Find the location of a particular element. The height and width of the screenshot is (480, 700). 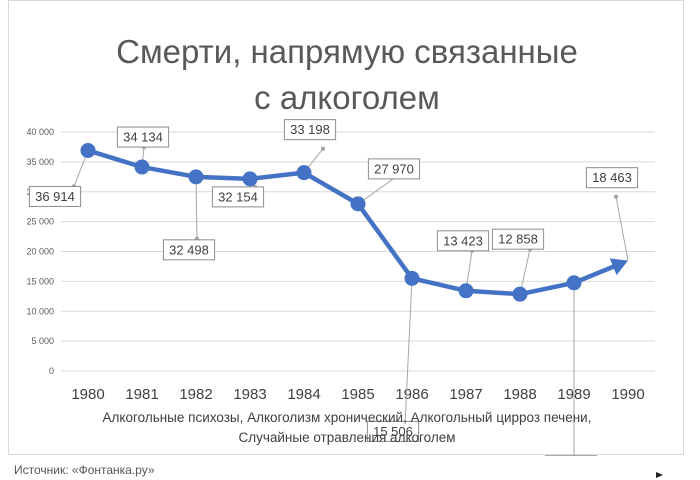

data-label: 13 423 is located at coordinates (463, 240).